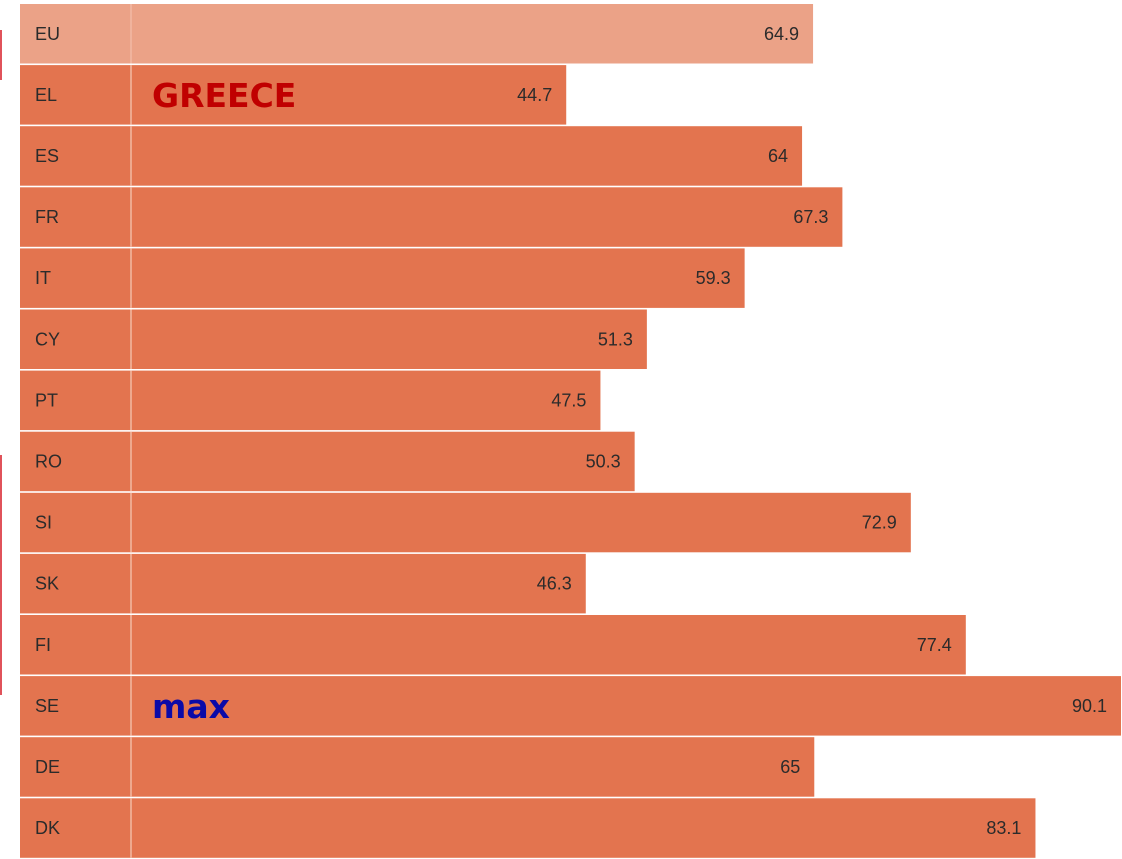  What do you see at coordinates (781, 34) in the screenshot?
I see `value-label: 64.9` at bounding box center [781, 34].